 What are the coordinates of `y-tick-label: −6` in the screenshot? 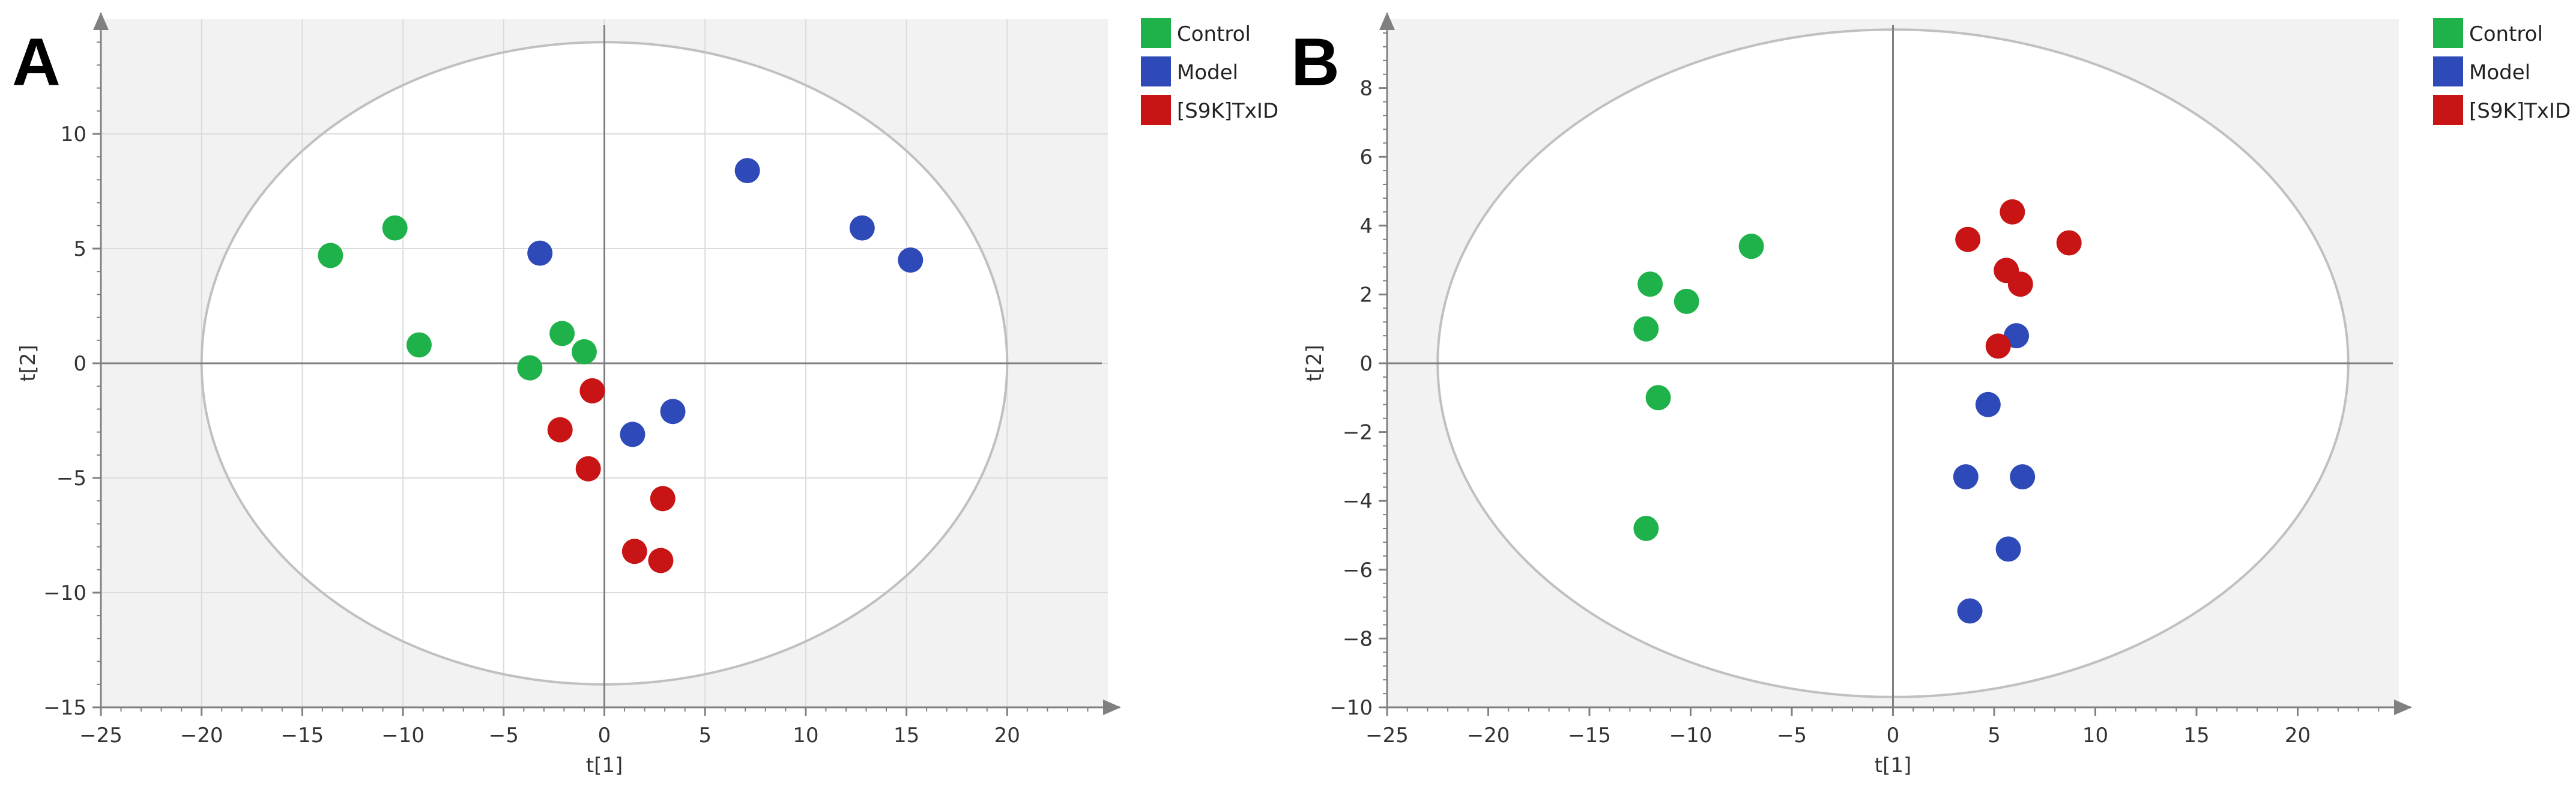 It's located at (1358, 570).